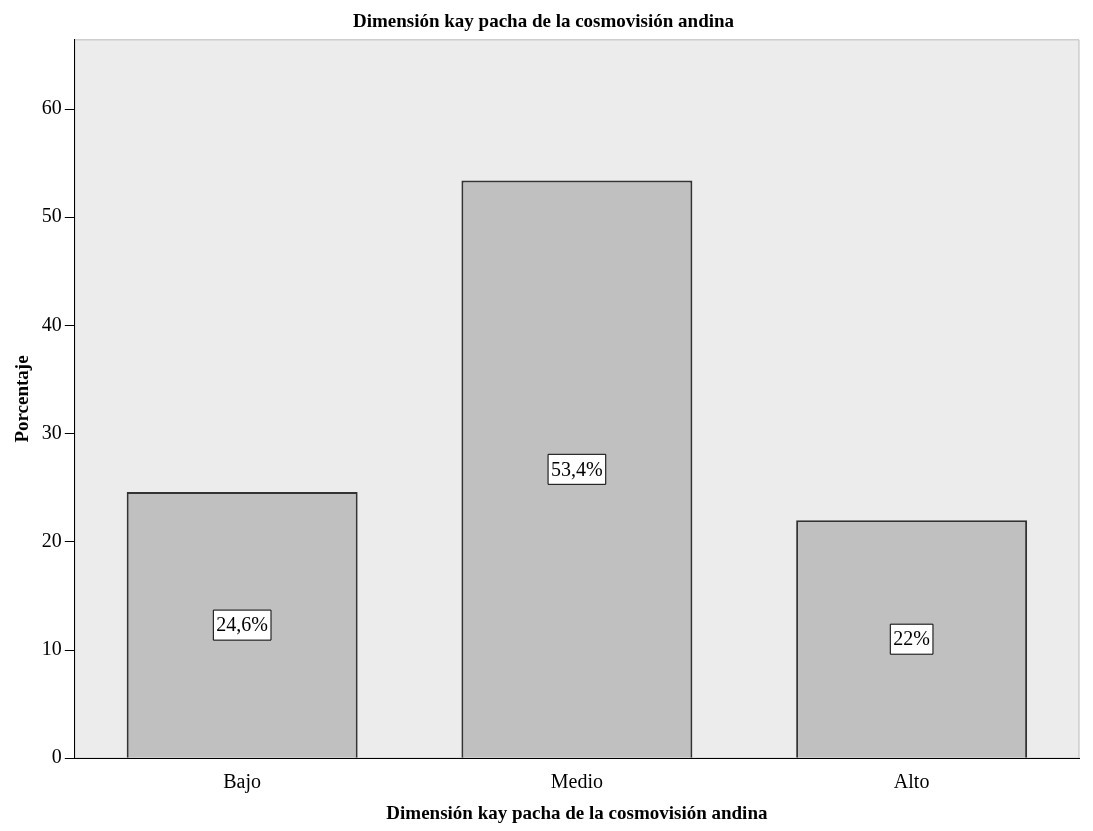 This screenshot has height=831, width=1093. What do you see at coordinates (51, 215) in the screenshot?
I see `y-tick-label: 50` at bounding box center [51, 215].